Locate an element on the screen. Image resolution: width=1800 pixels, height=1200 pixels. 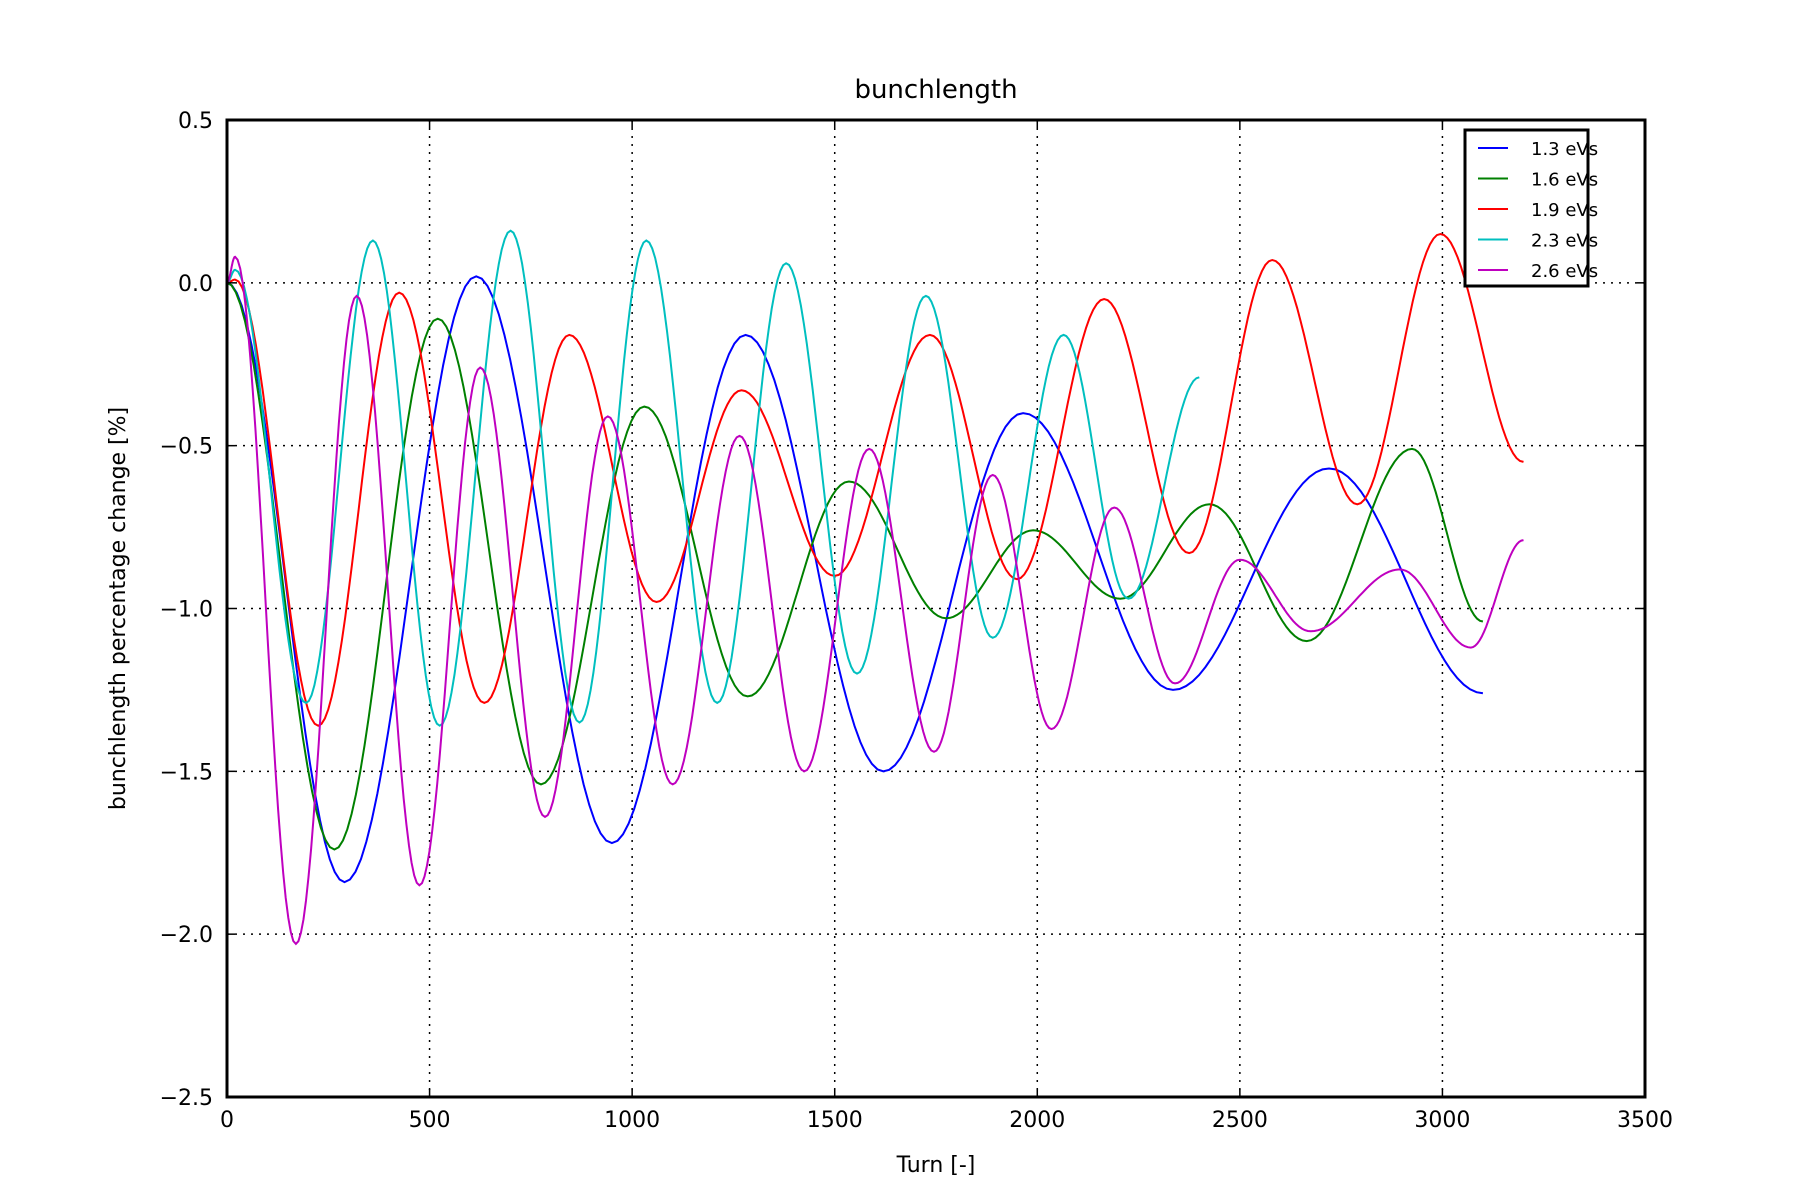
y-tick-label: −2.0 is located at coordinates (186, 935).